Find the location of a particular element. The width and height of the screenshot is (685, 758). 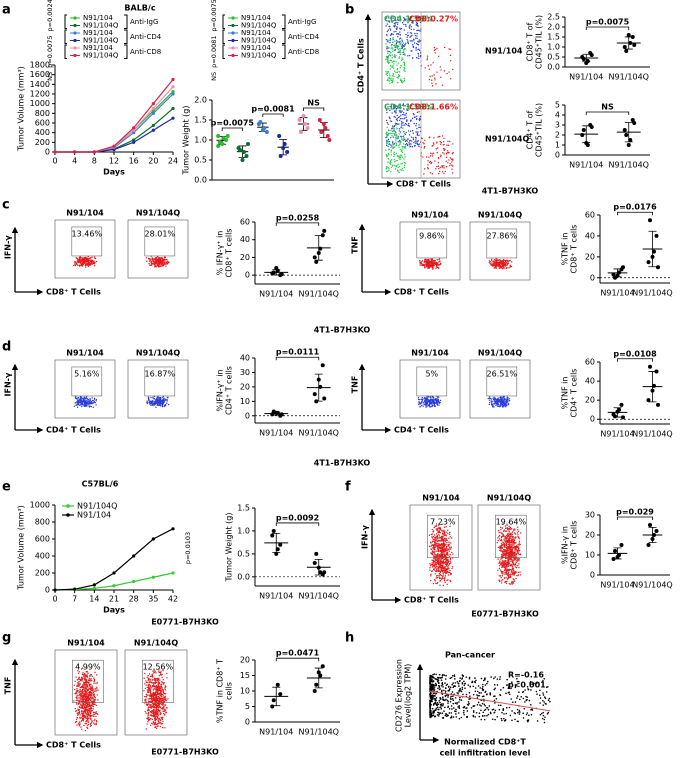

flow-box is located at coordinates (158, 249).